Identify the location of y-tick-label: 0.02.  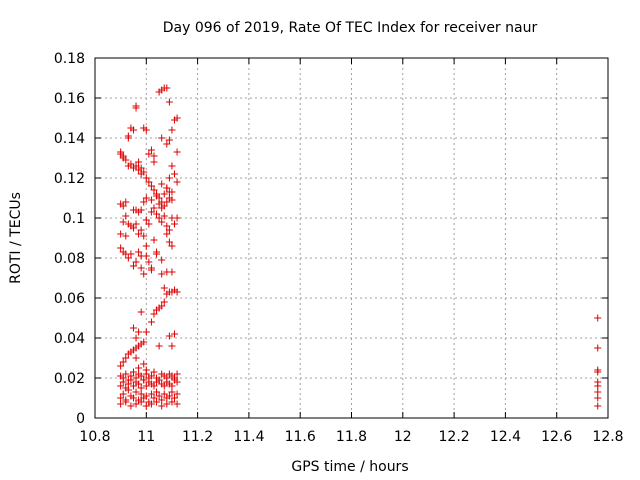
(69, 379).